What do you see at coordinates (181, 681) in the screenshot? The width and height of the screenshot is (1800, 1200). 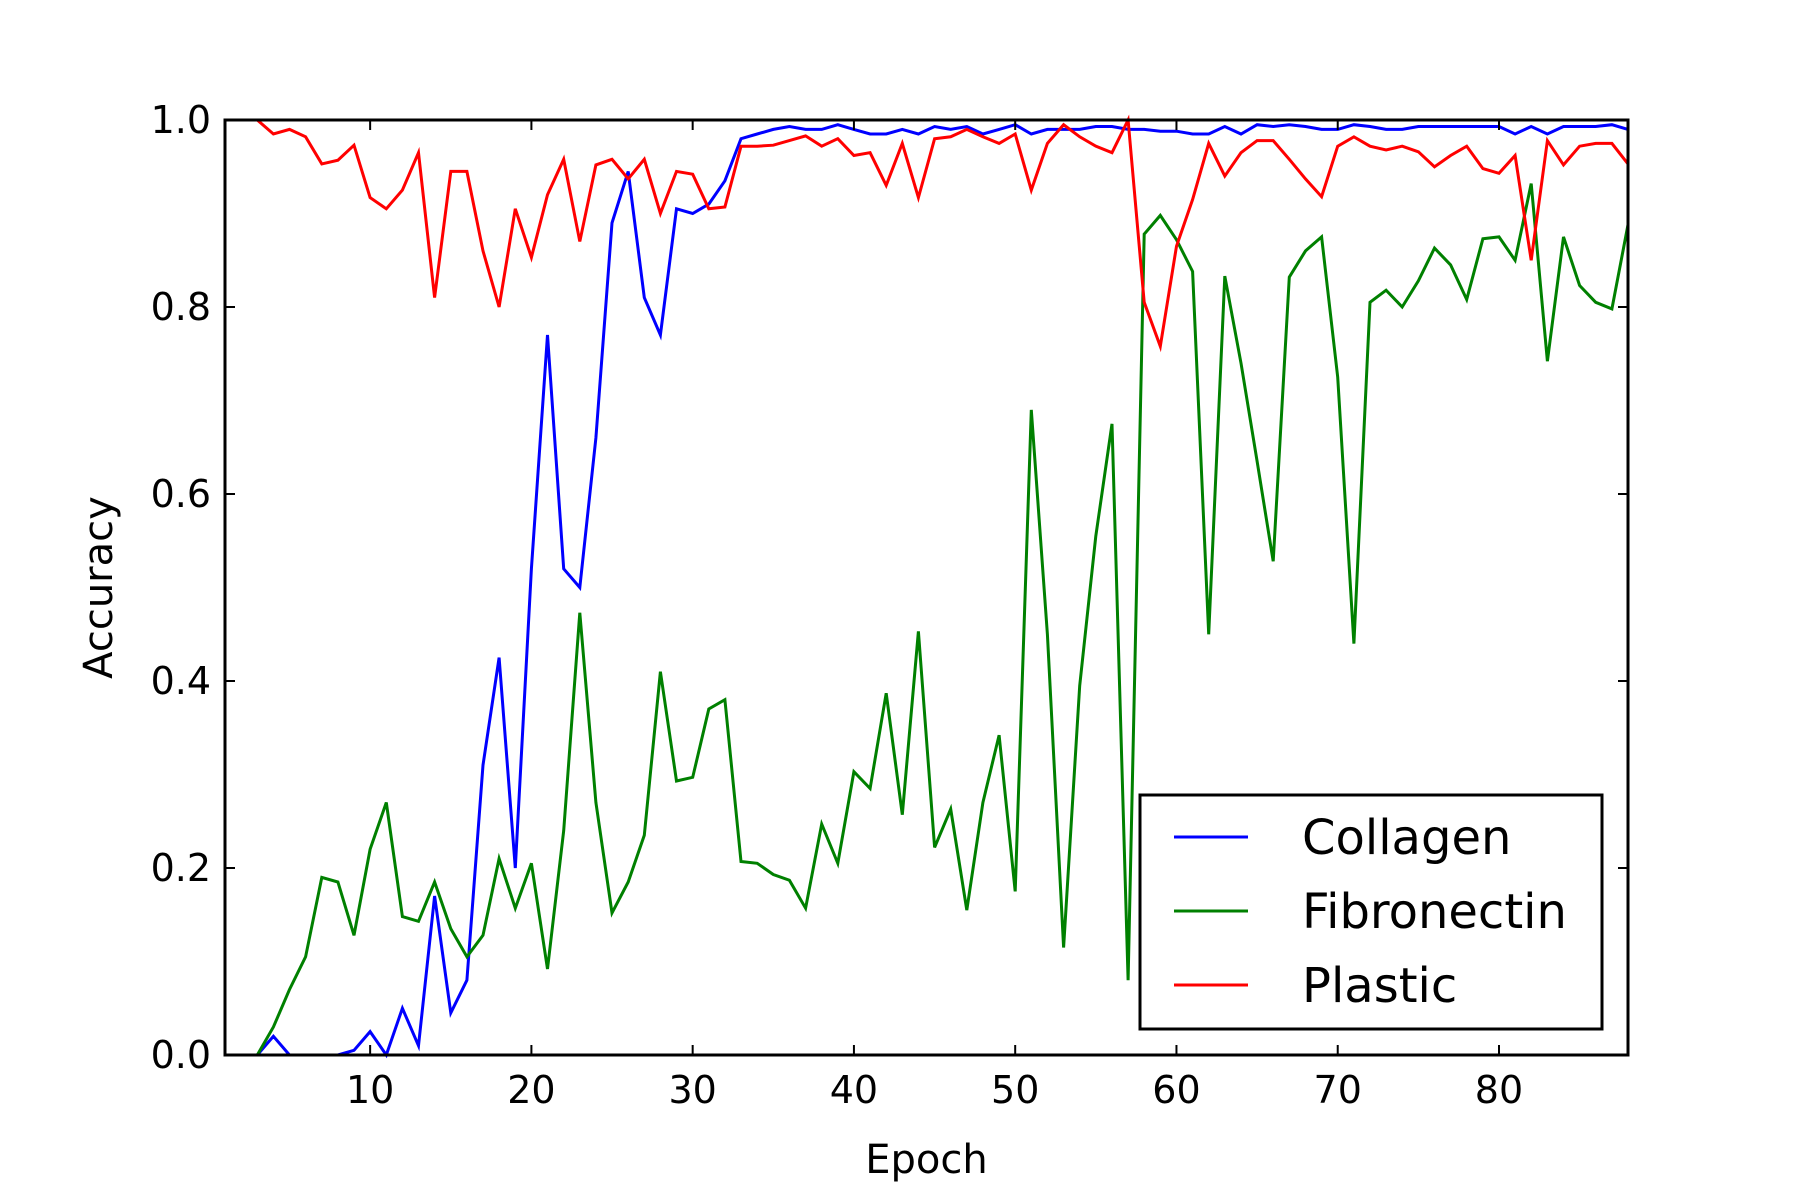 I see `y-tick-label: 0.4` at bounding box center [181, 681].